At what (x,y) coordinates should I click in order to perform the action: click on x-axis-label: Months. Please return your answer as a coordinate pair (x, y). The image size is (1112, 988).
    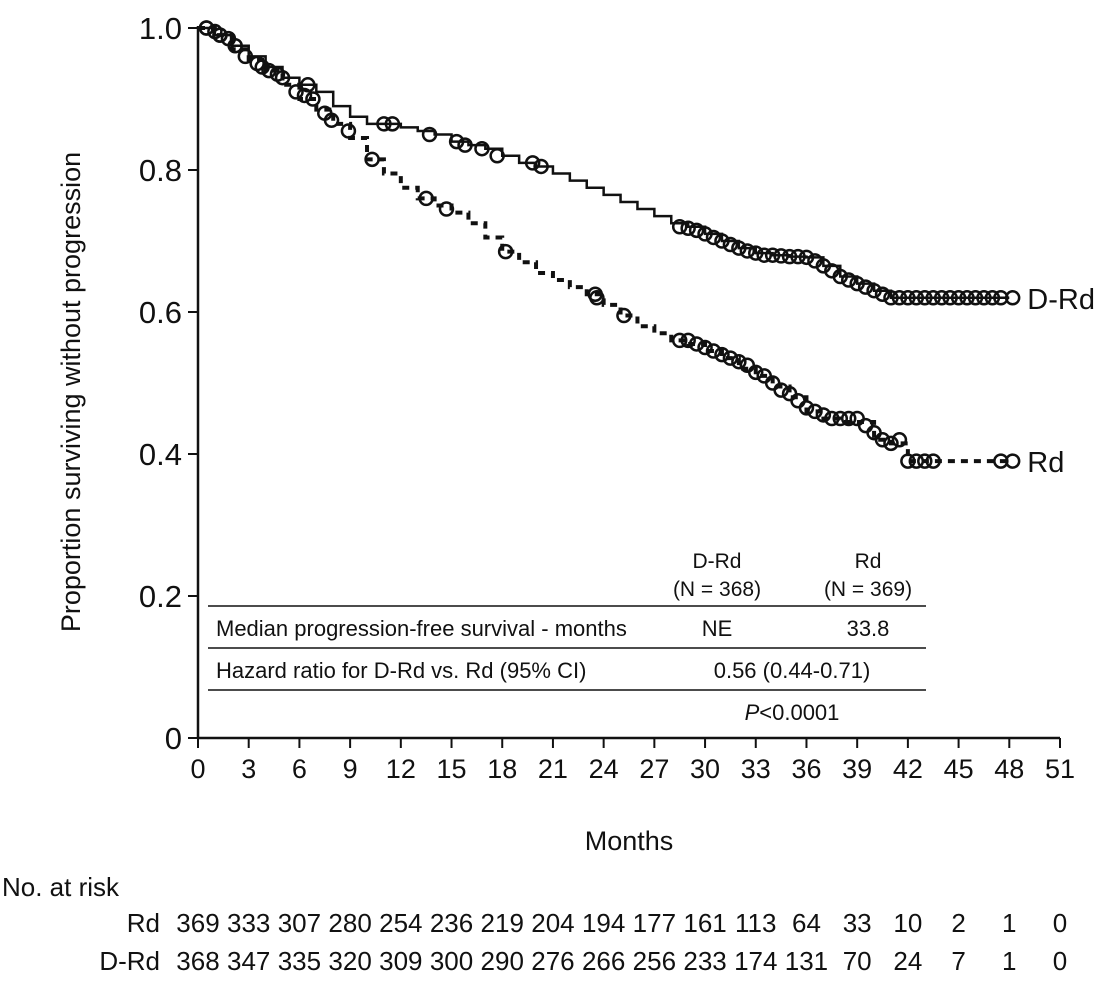
    Looking at the image, I should click on (629, 841).